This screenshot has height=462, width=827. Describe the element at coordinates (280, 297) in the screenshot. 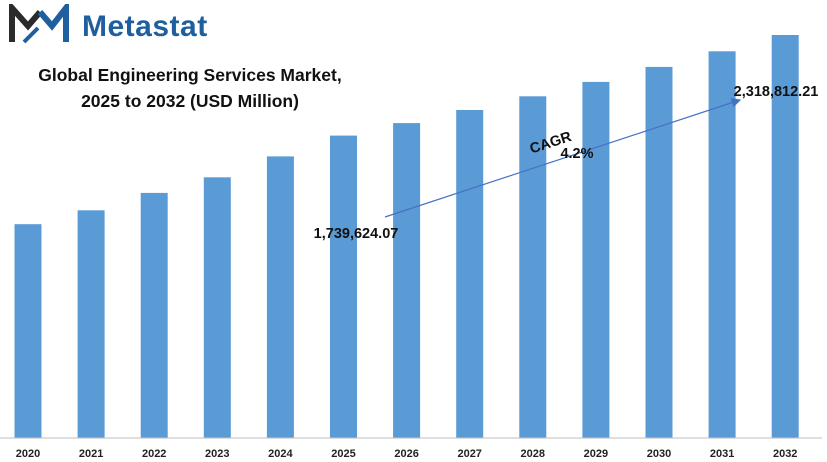

I see `bar-2024` at that location.